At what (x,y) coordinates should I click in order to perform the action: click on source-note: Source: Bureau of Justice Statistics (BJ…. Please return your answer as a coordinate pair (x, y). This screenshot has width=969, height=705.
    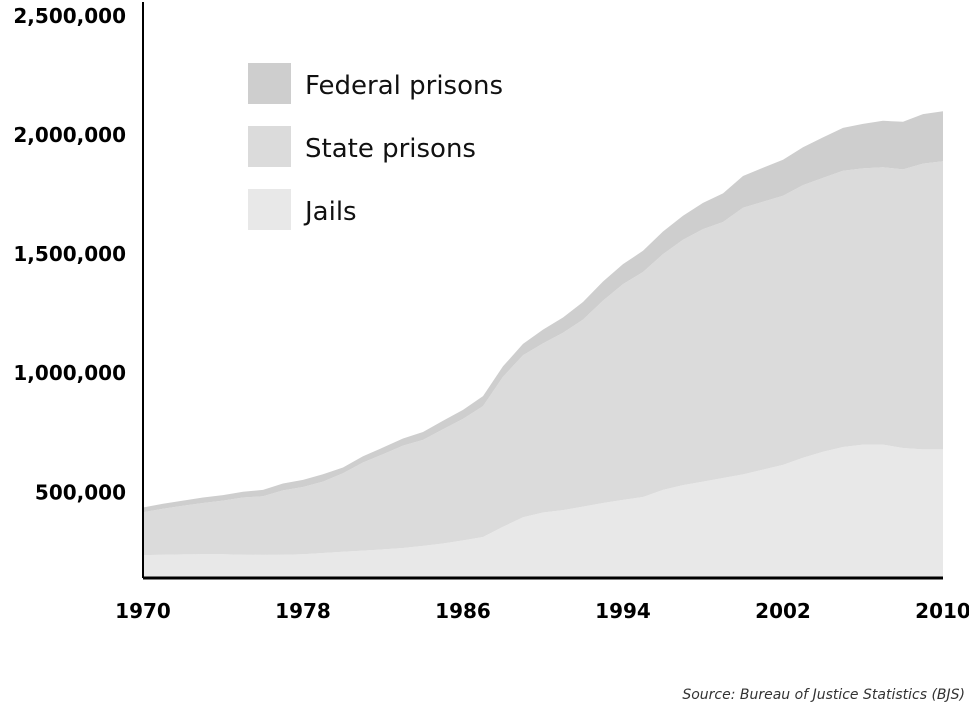
    Looking at the image, I should click on (823, 695).